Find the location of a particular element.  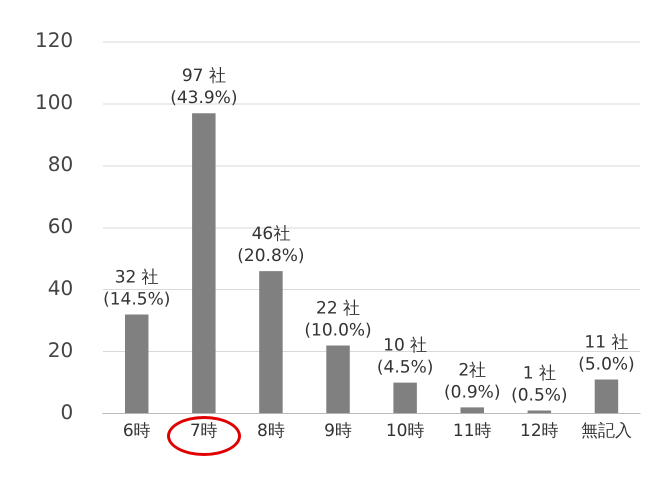

x-tick-label: 9時 is located at coordinates (338, 431).